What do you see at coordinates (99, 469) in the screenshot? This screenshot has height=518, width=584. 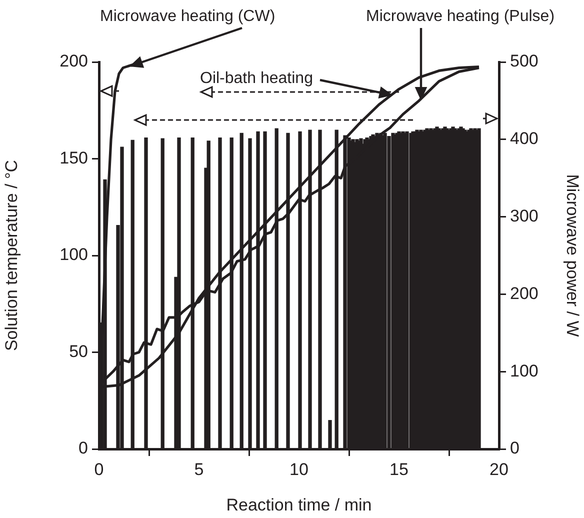 I see `x-tick-label: 0` at bounding box center [99, 469].